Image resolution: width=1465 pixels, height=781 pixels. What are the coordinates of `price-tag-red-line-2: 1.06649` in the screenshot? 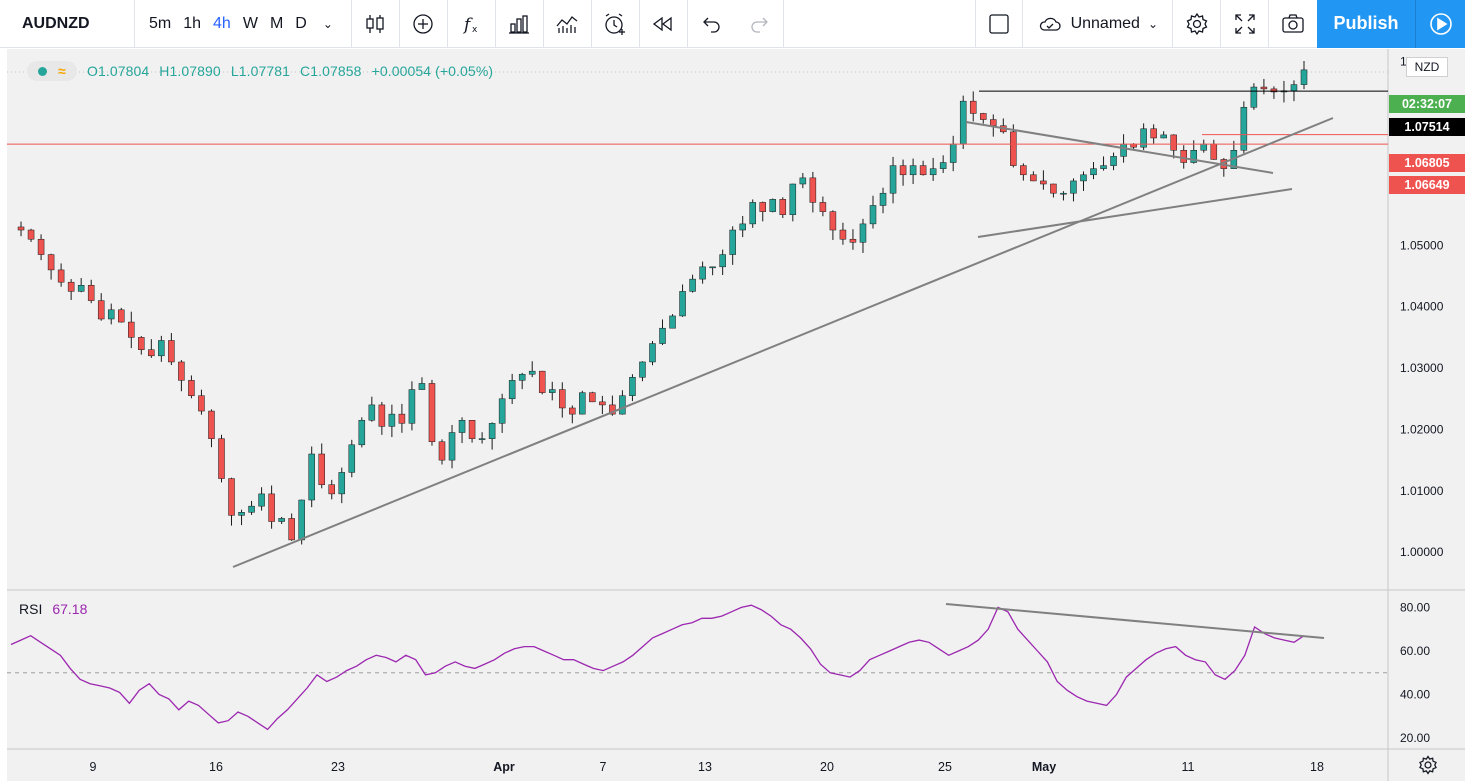 It's located at (1427, 185).